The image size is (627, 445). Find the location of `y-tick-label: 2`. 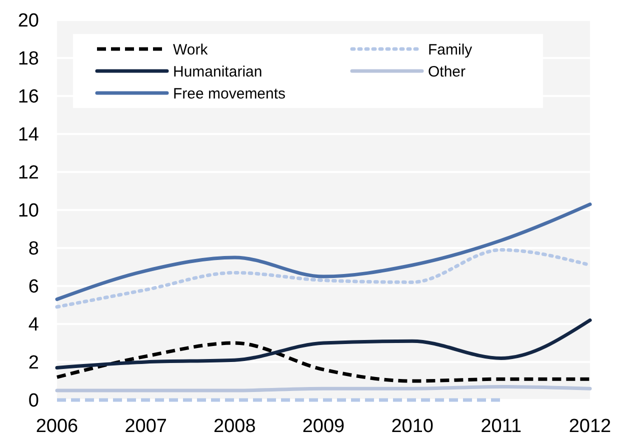

y-tick-label: 2 is located at coordinates (33, 363).